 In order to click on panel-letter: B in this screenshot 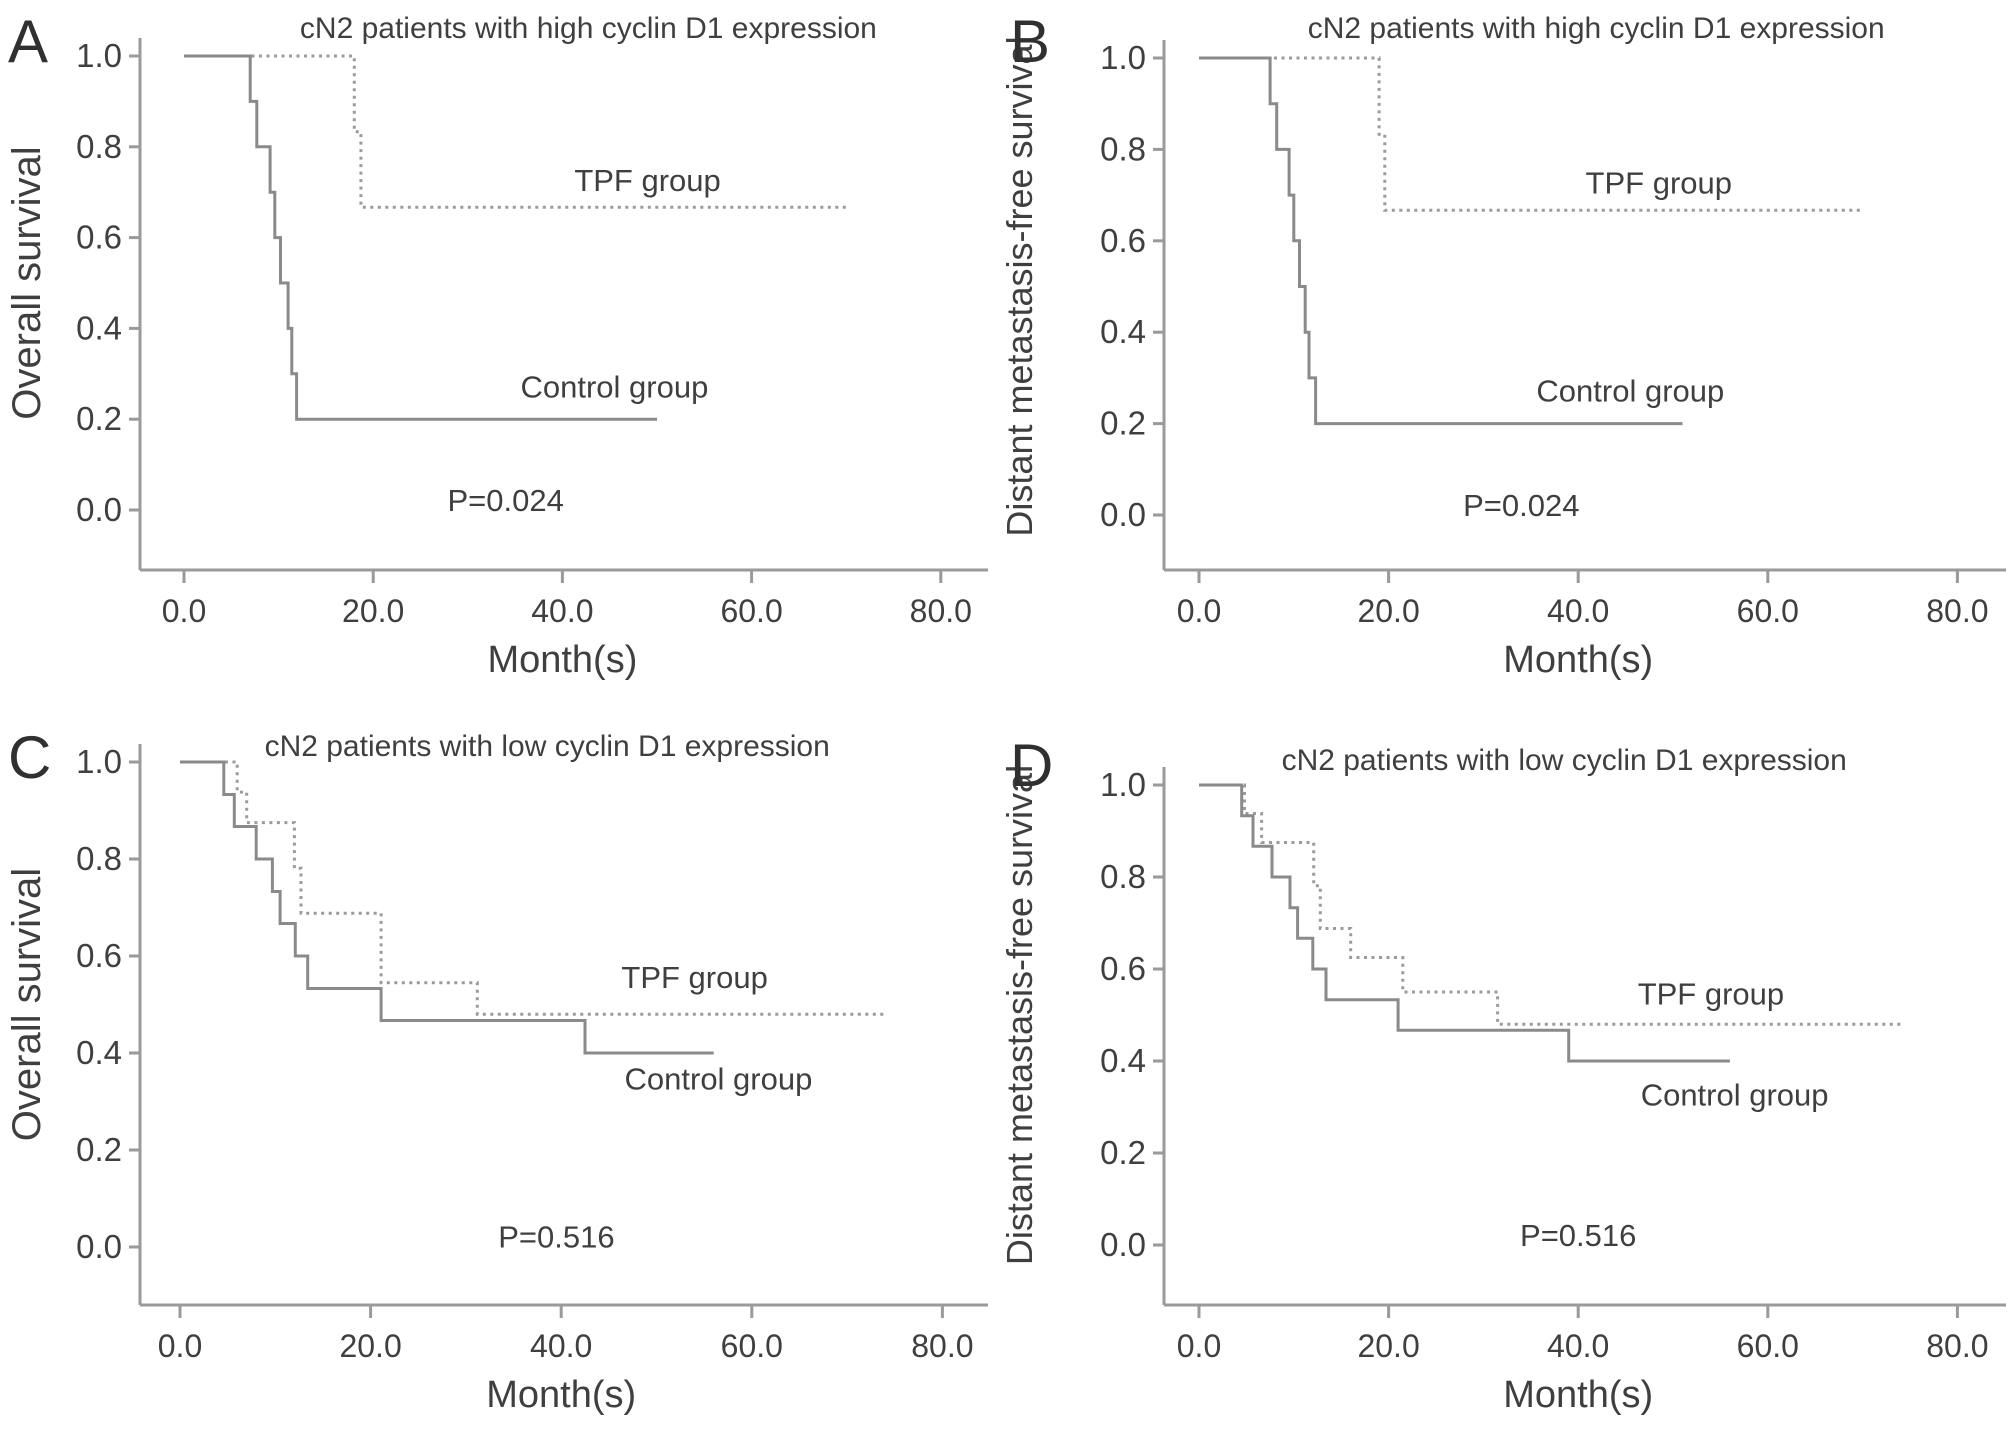, I will do `click(1030, 41)`.